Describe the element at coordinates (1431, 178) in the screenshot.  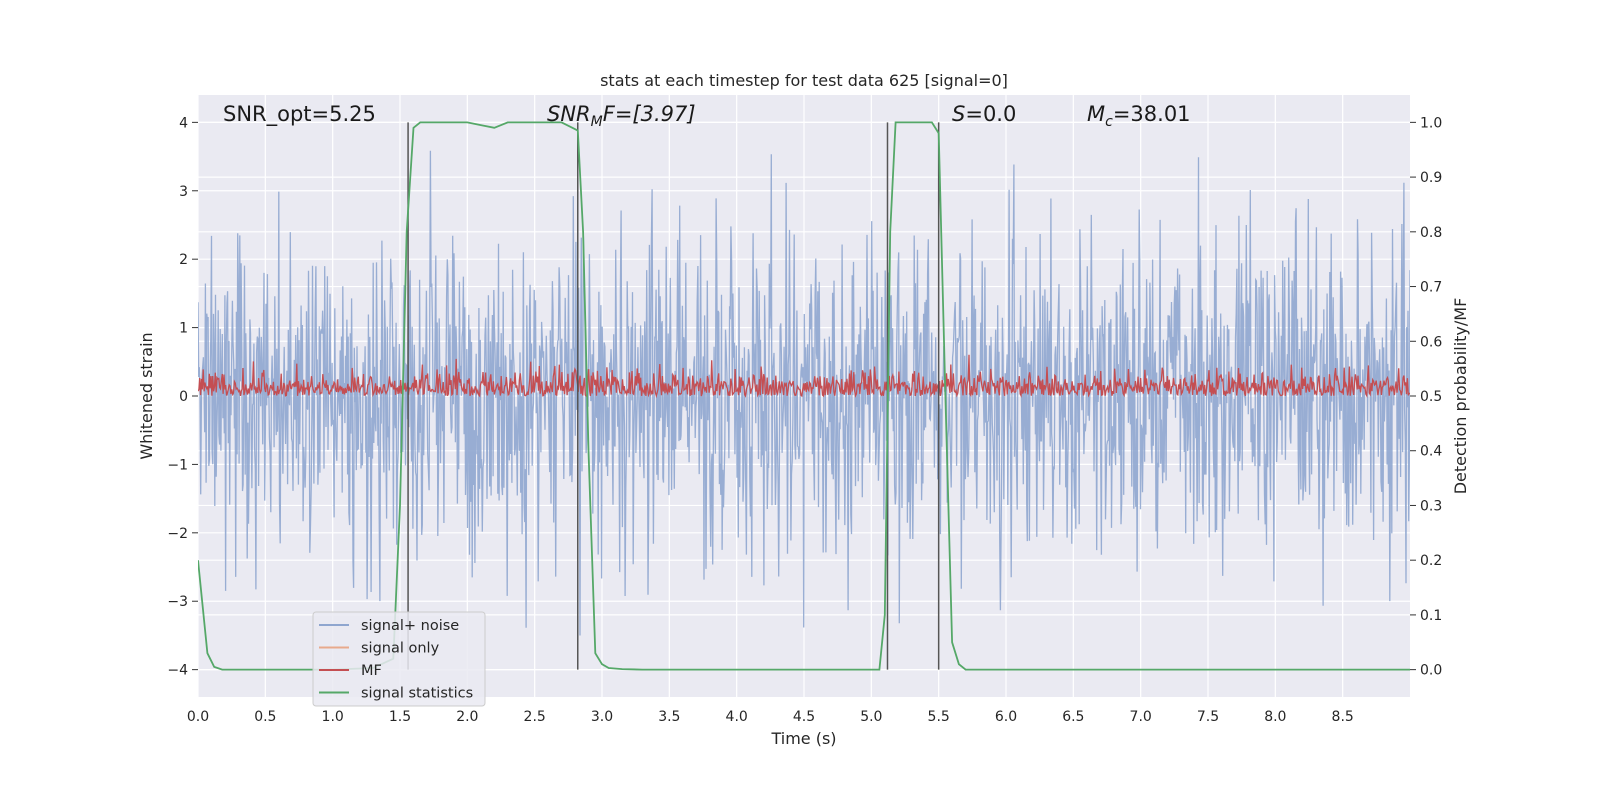
I see `y-right-tick-label: 0.9` at that location.